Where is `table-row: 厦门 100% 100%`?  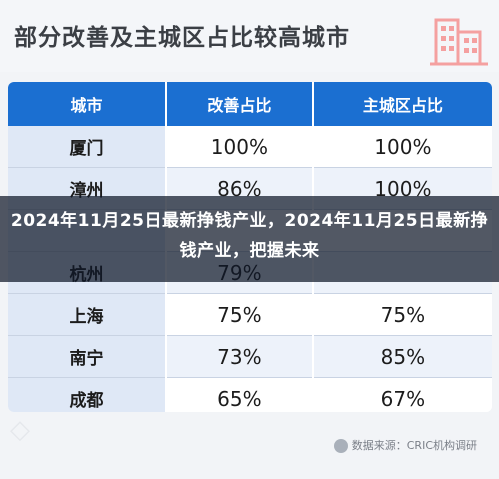 table-row: 厦门 100% 100% is located at coordinates (250, 147).